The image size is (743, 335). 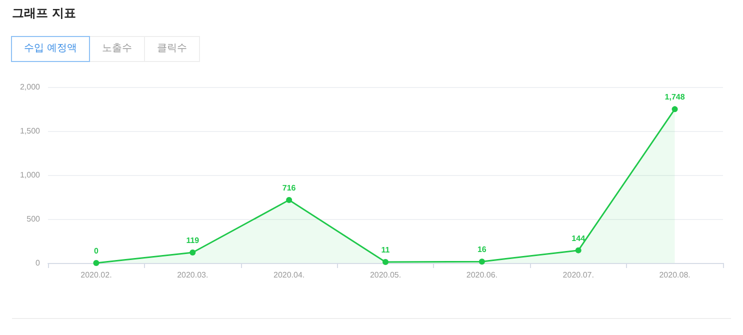 What do you see at coordinates (289, 275) in the screenshot?
I see `x-tick-label: 2020.04.` at bounding box center [289, 275].